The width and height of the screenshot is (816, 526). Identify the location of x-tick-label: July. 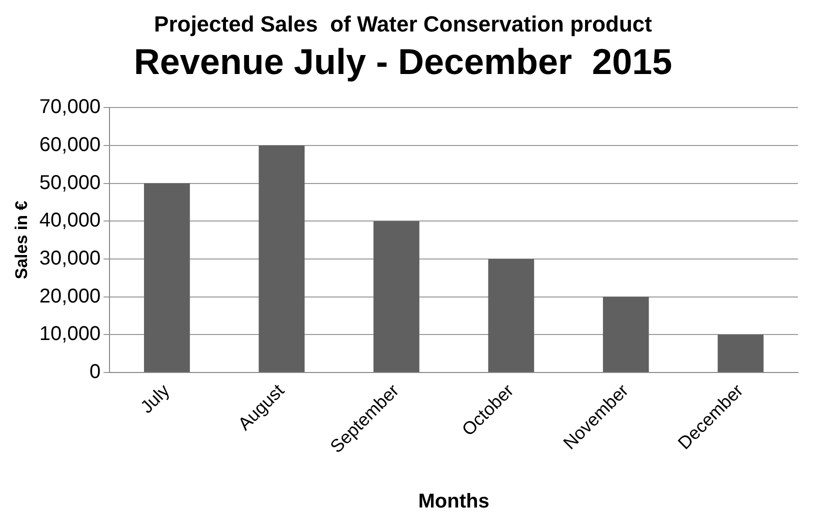
(155, 399).